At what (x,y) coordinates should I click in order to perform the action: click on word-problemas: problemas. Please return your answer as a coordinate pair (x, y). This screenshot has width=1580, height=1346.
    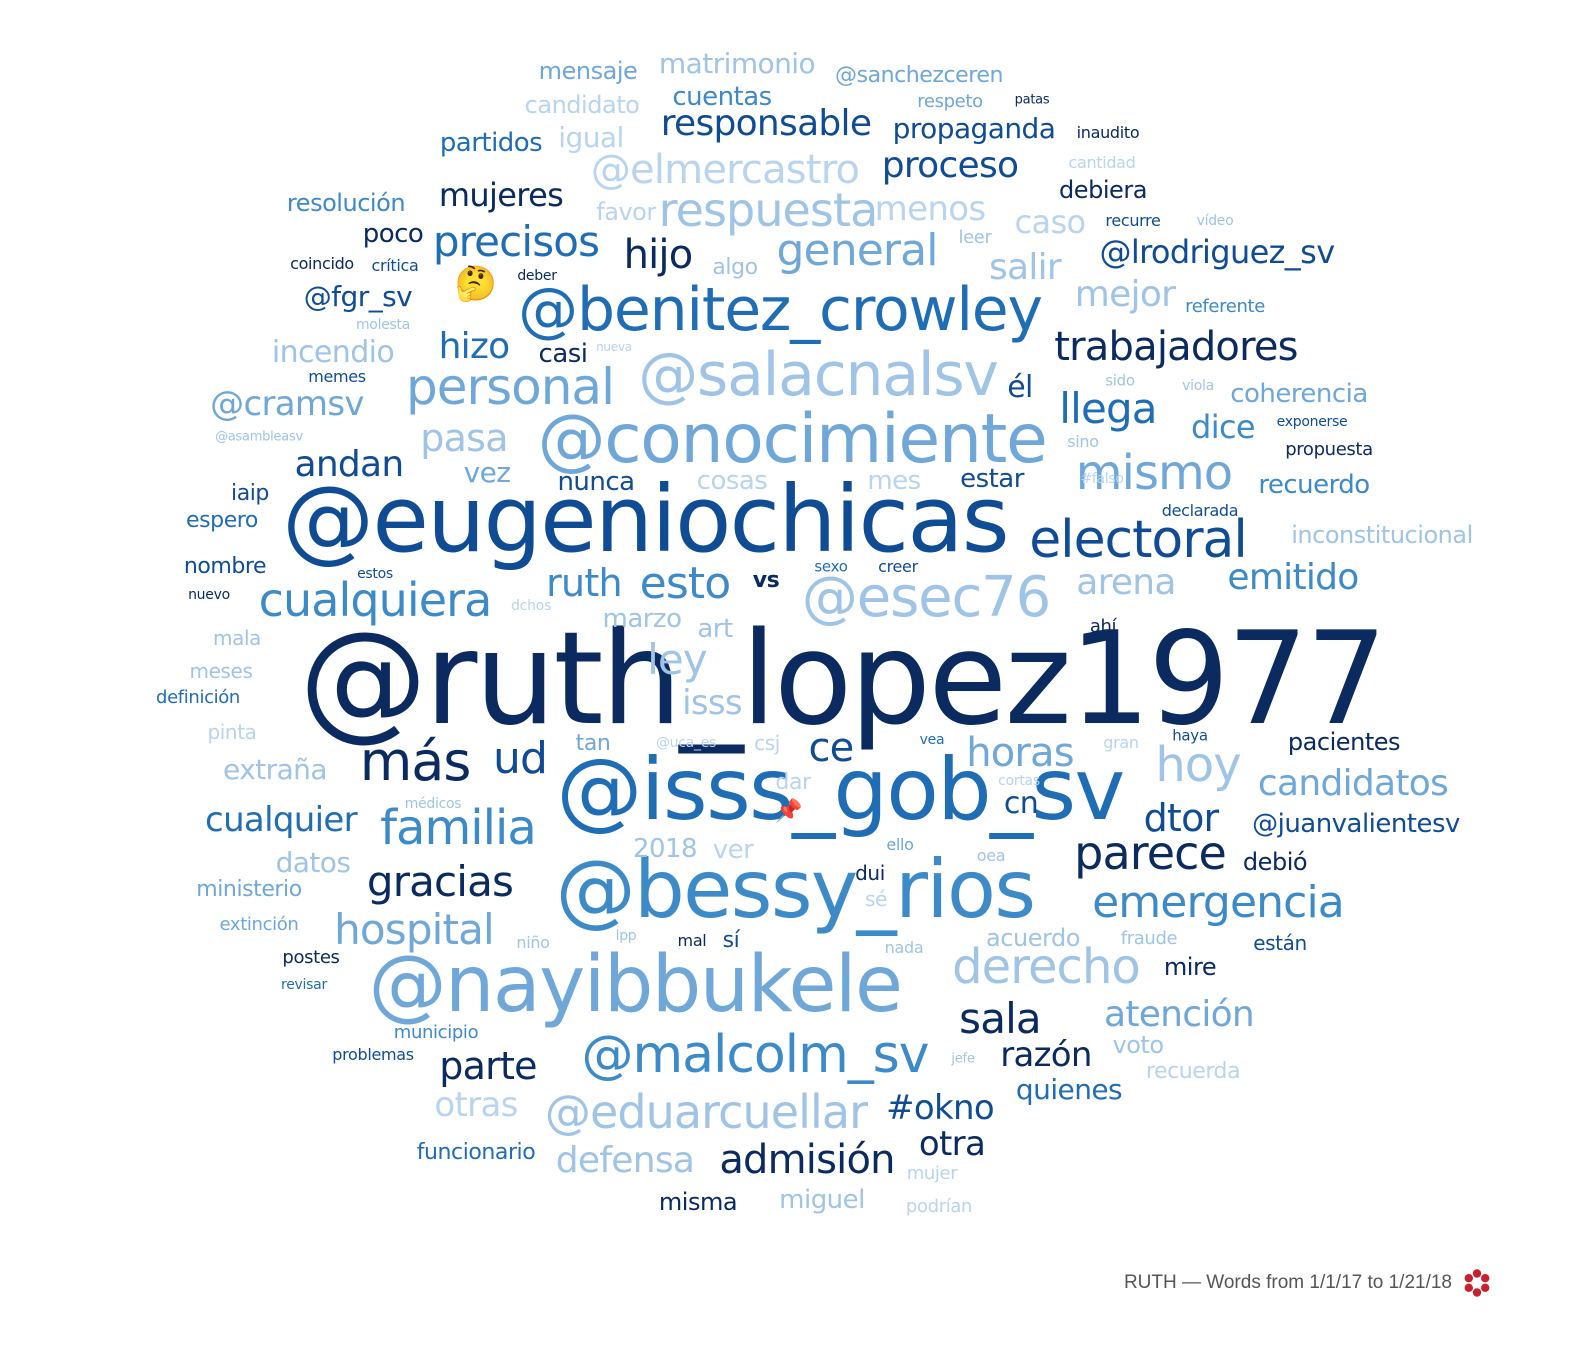
    Looking at the image, I should click on (373, 1054).